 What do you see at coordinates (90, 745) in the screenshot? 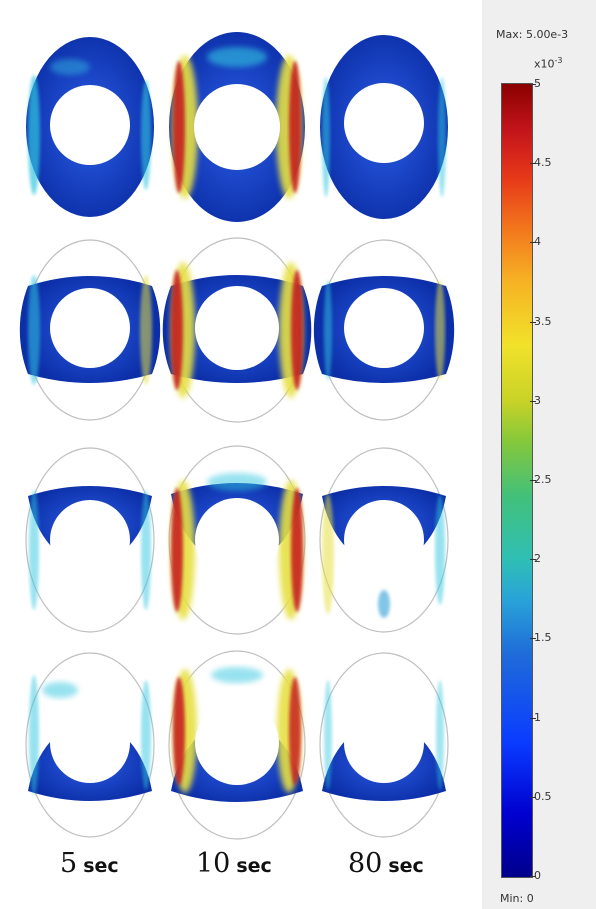
I see `ring-row4-col1` at bounding box center [90, 745].